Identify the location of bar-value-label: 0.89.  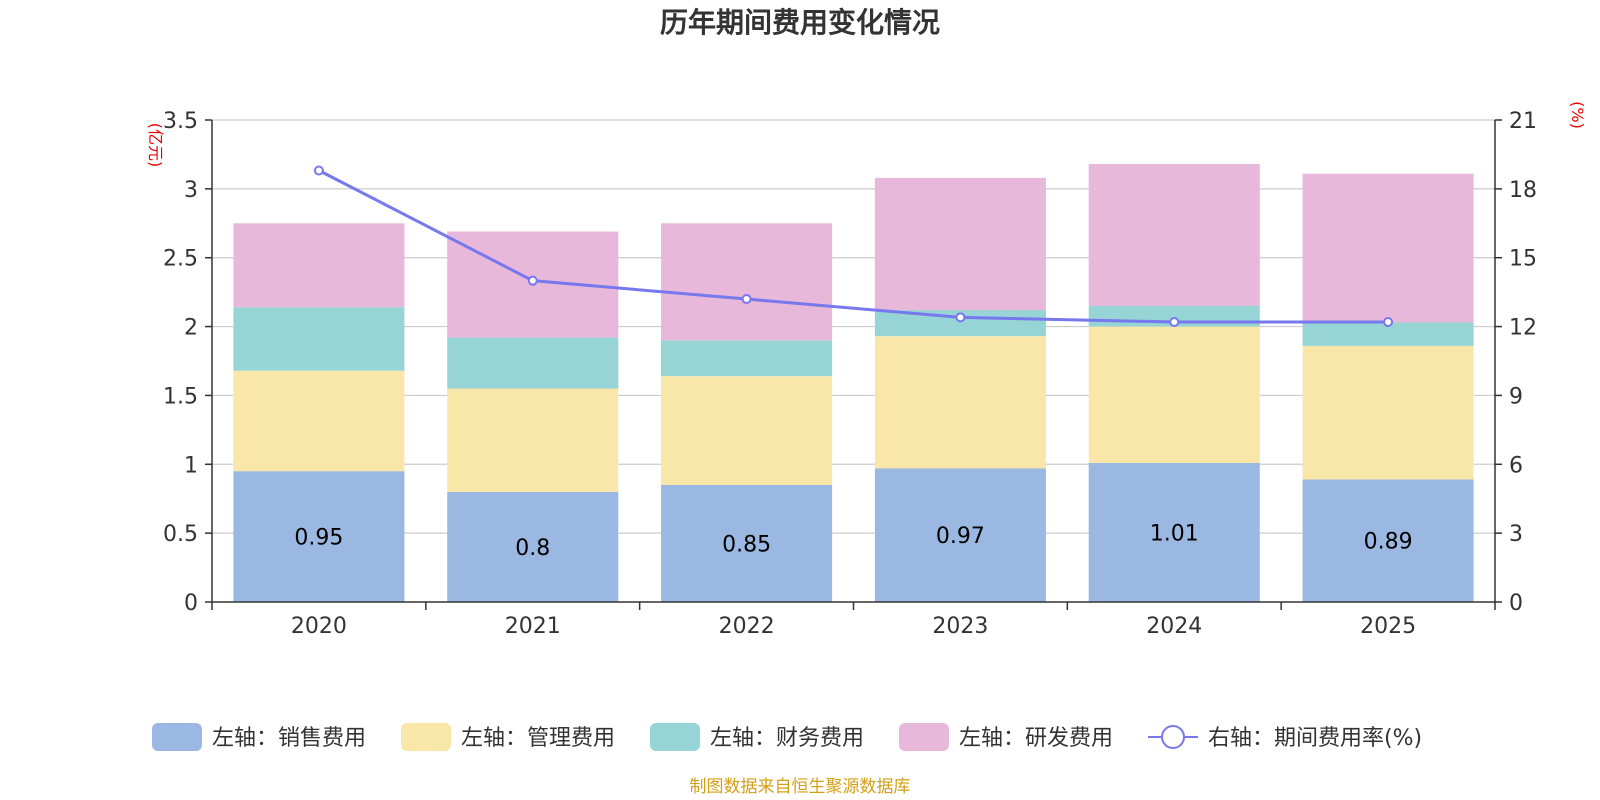
(1388, 542).